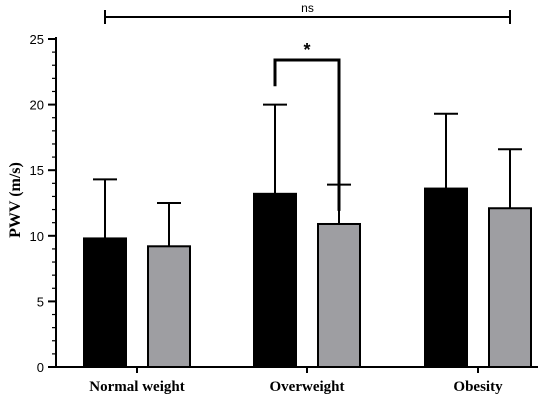 The image size is (550, 404). I want to click on y-tick-label: 20, so click(37, 105).